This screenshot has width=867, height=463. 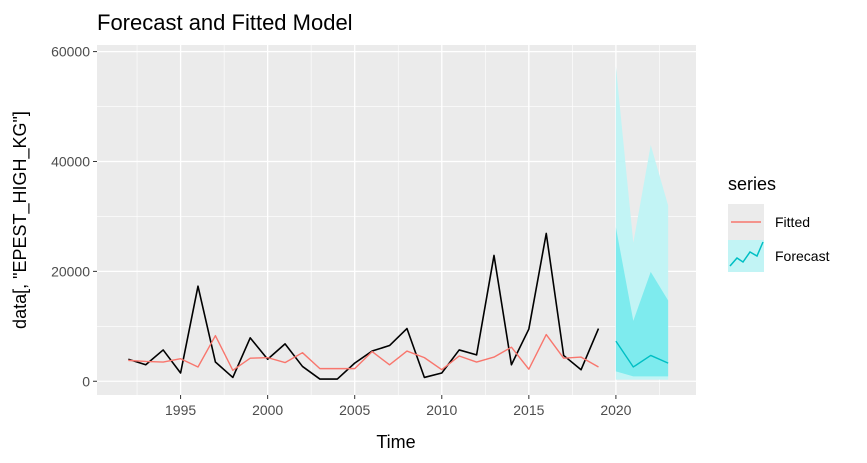 I want to click on legend-label-fitted: Fitted, so click(x=792, y=222).